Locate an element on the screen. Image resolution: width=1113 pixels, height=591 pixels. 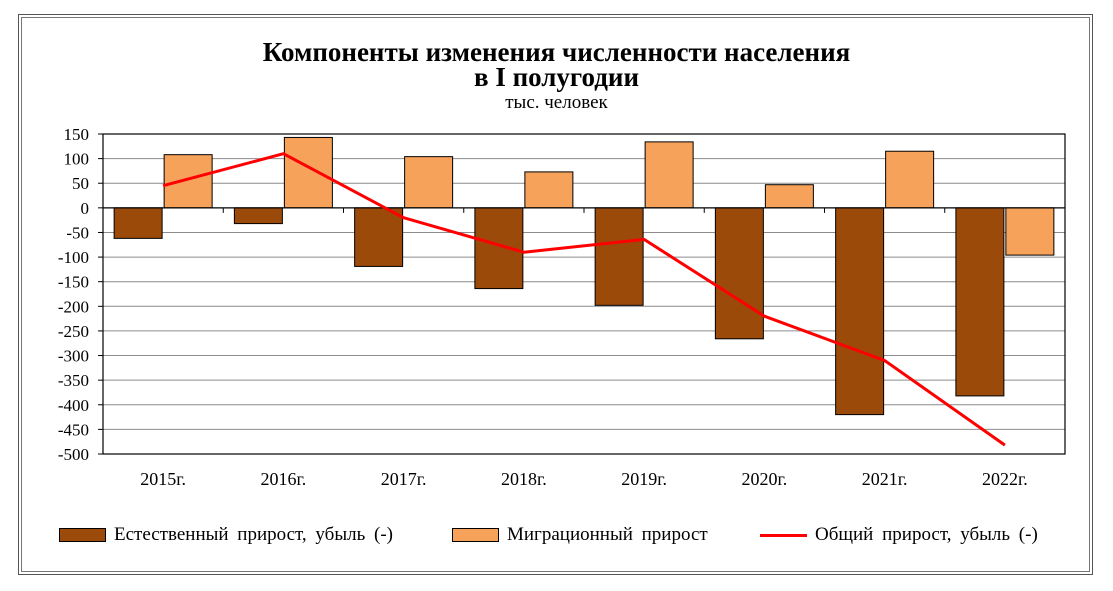
x-tick-label: 2015г. is located at coordinates (163, 479).